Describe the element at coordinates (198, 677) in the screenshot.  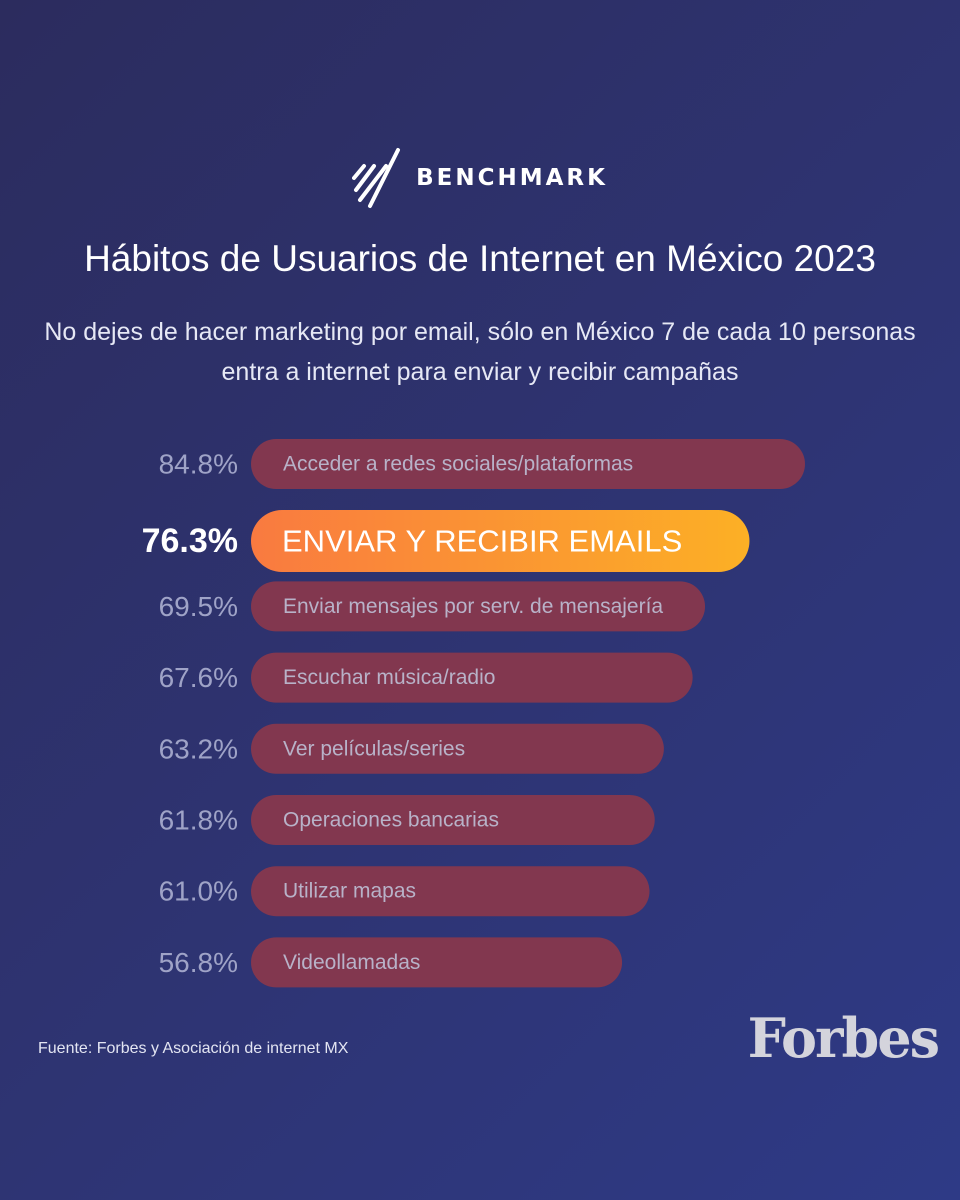
I see `value-label: 67.6%` at that location.